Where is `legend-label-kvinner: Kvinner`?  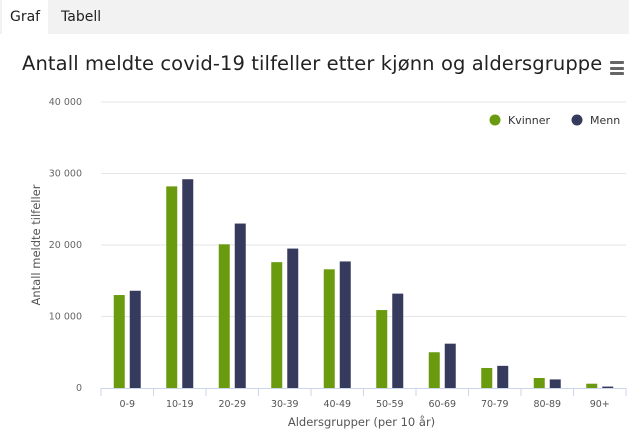 legend-label-kvinner: Kvinner is located at coordinates (529, 120).